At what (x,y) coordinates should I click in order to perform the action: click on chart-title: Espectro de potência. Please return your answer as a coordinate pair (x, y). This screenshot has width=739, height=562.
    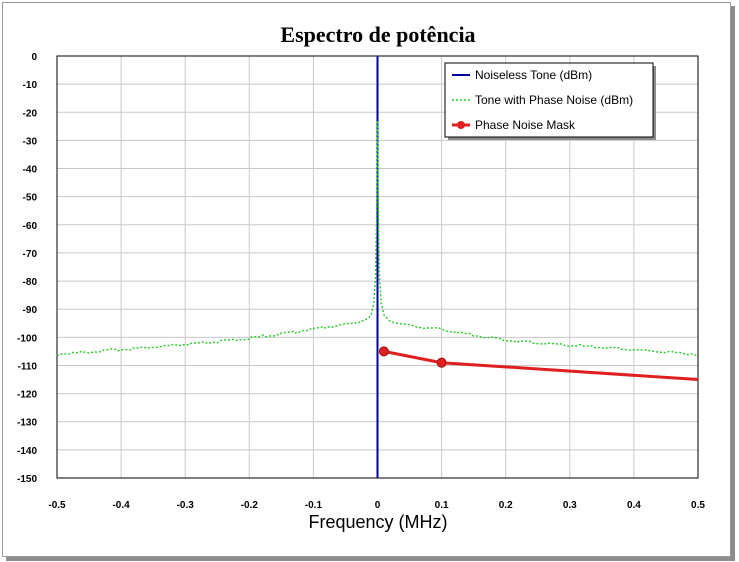
    Looking at the image, I should click on (377, 34).